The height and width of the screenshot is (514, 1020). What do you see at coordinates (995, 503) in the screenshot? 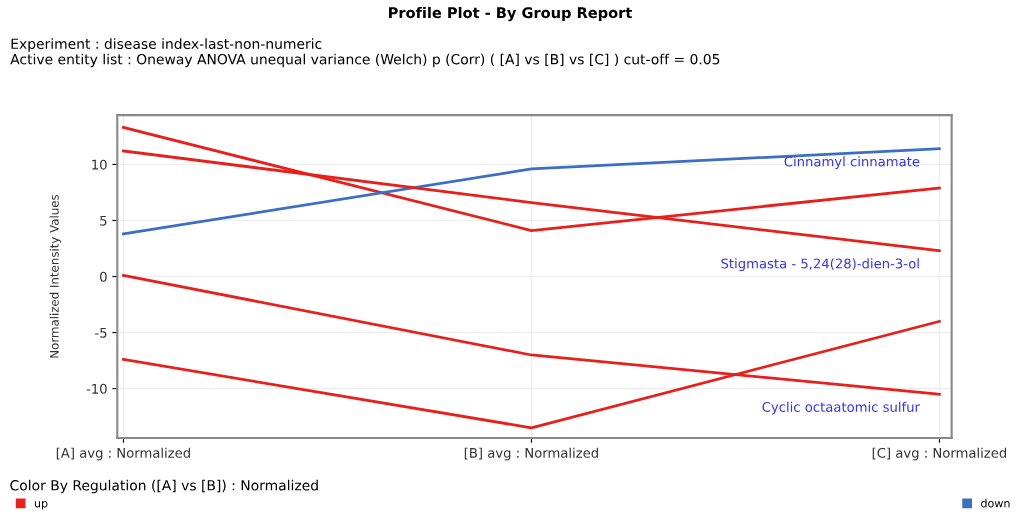
I see `legend-label: down` at bounding box center [995, 503].